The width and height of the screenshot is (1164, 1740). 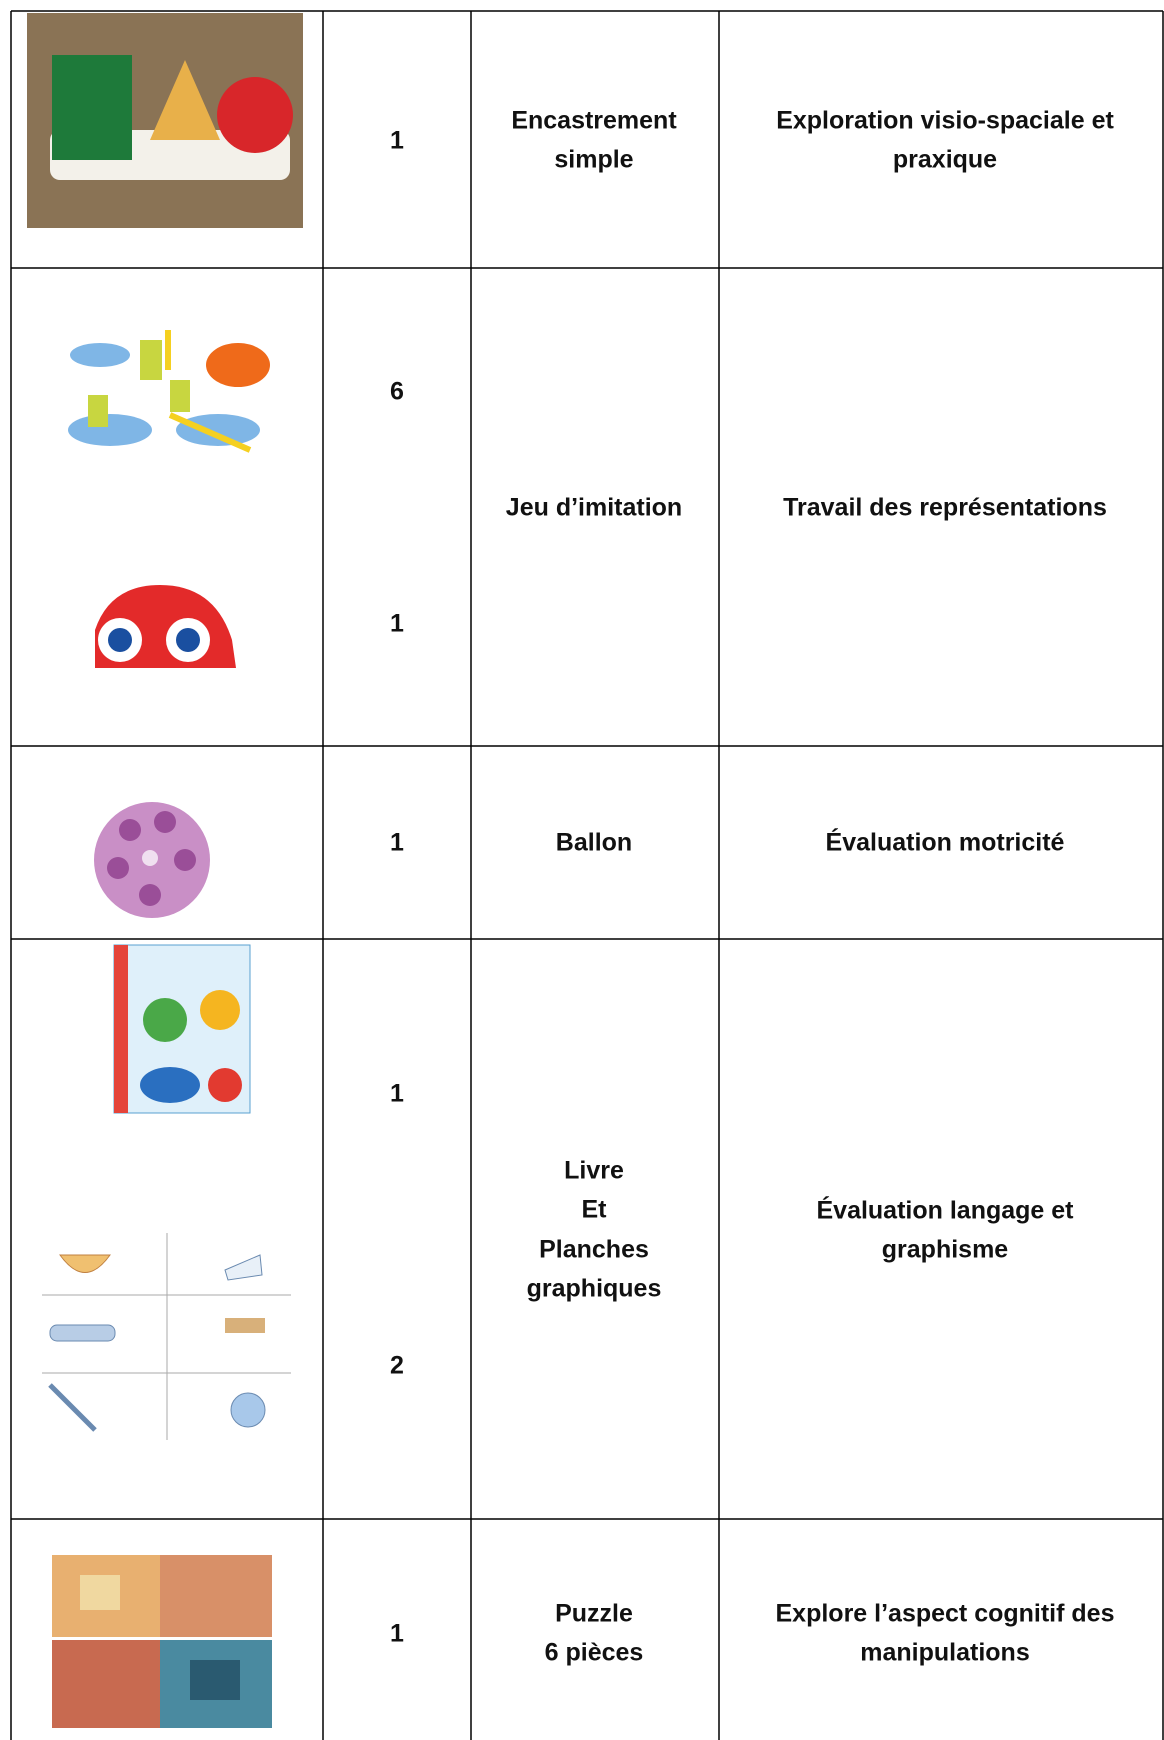 I want to click on tableware-image, so click(x=169, y=391).